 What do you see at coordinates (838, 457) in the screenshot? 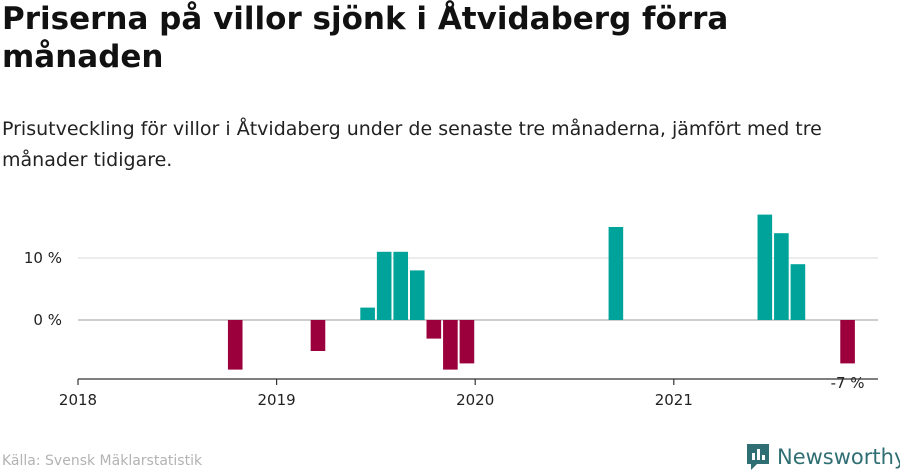
I see `newsworthy-logo-text: Newsworthy` at bounding box center [838, 457].